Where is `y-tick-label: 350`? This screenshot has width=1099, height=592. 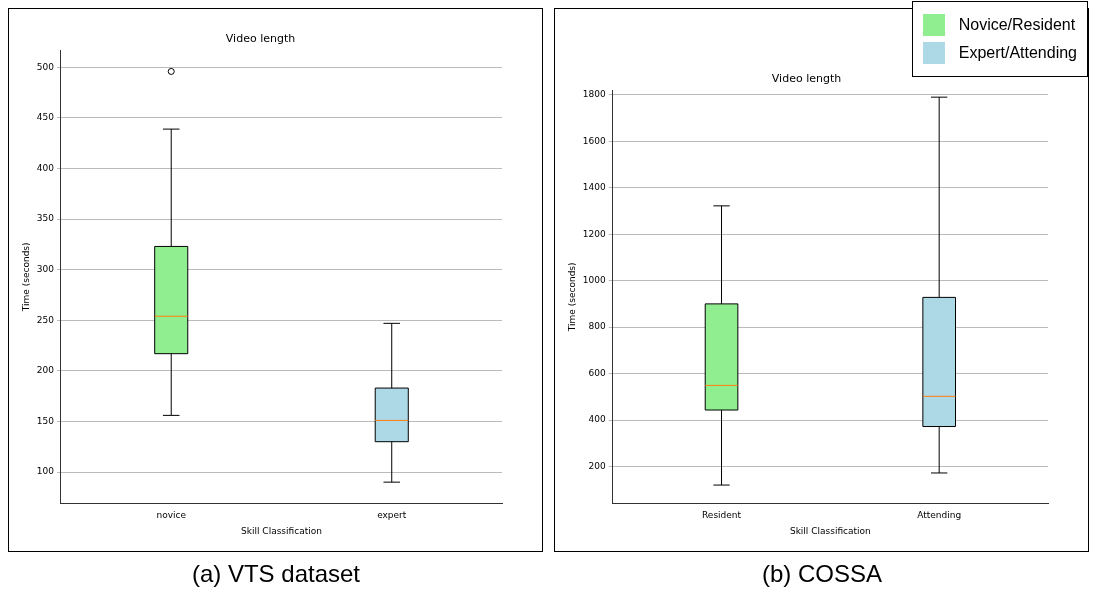 y-tick-label: 350 is located at coordinates (45, 218).